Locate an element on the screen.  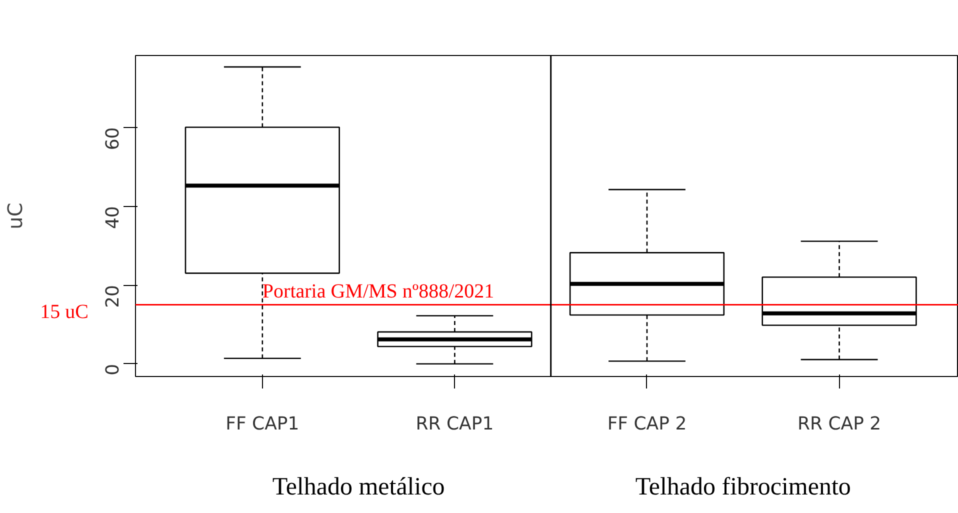
text: Telhado fibrocimento is located at coordinates (743, 487).